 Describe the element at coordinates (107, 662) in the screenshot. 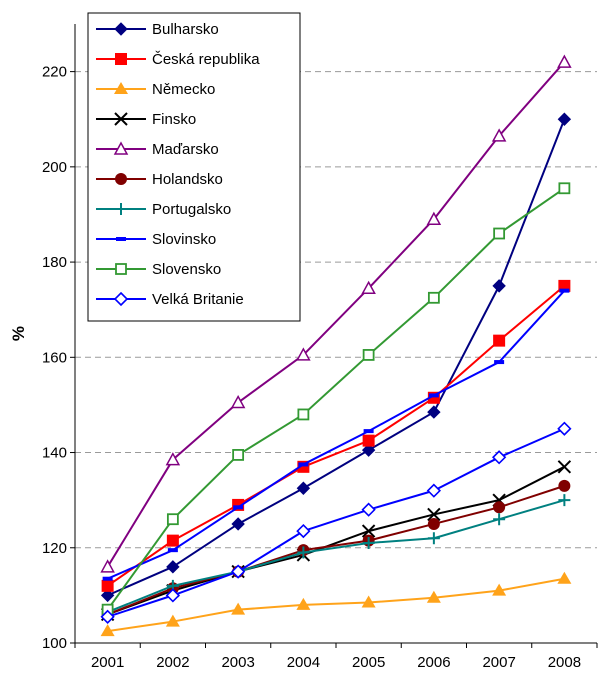

I see `x-tick-label: 2001` at that location.